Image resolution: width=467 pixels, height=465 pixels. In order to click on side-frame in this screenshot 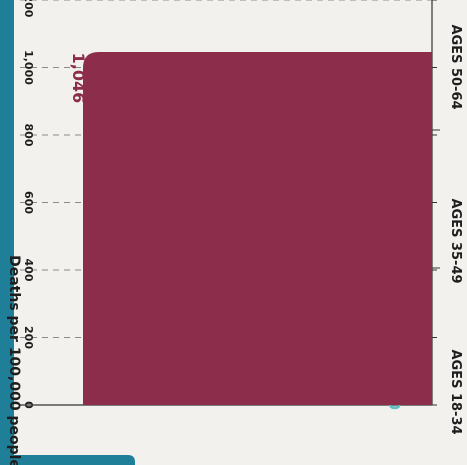, I will do `click(7, 232)`.